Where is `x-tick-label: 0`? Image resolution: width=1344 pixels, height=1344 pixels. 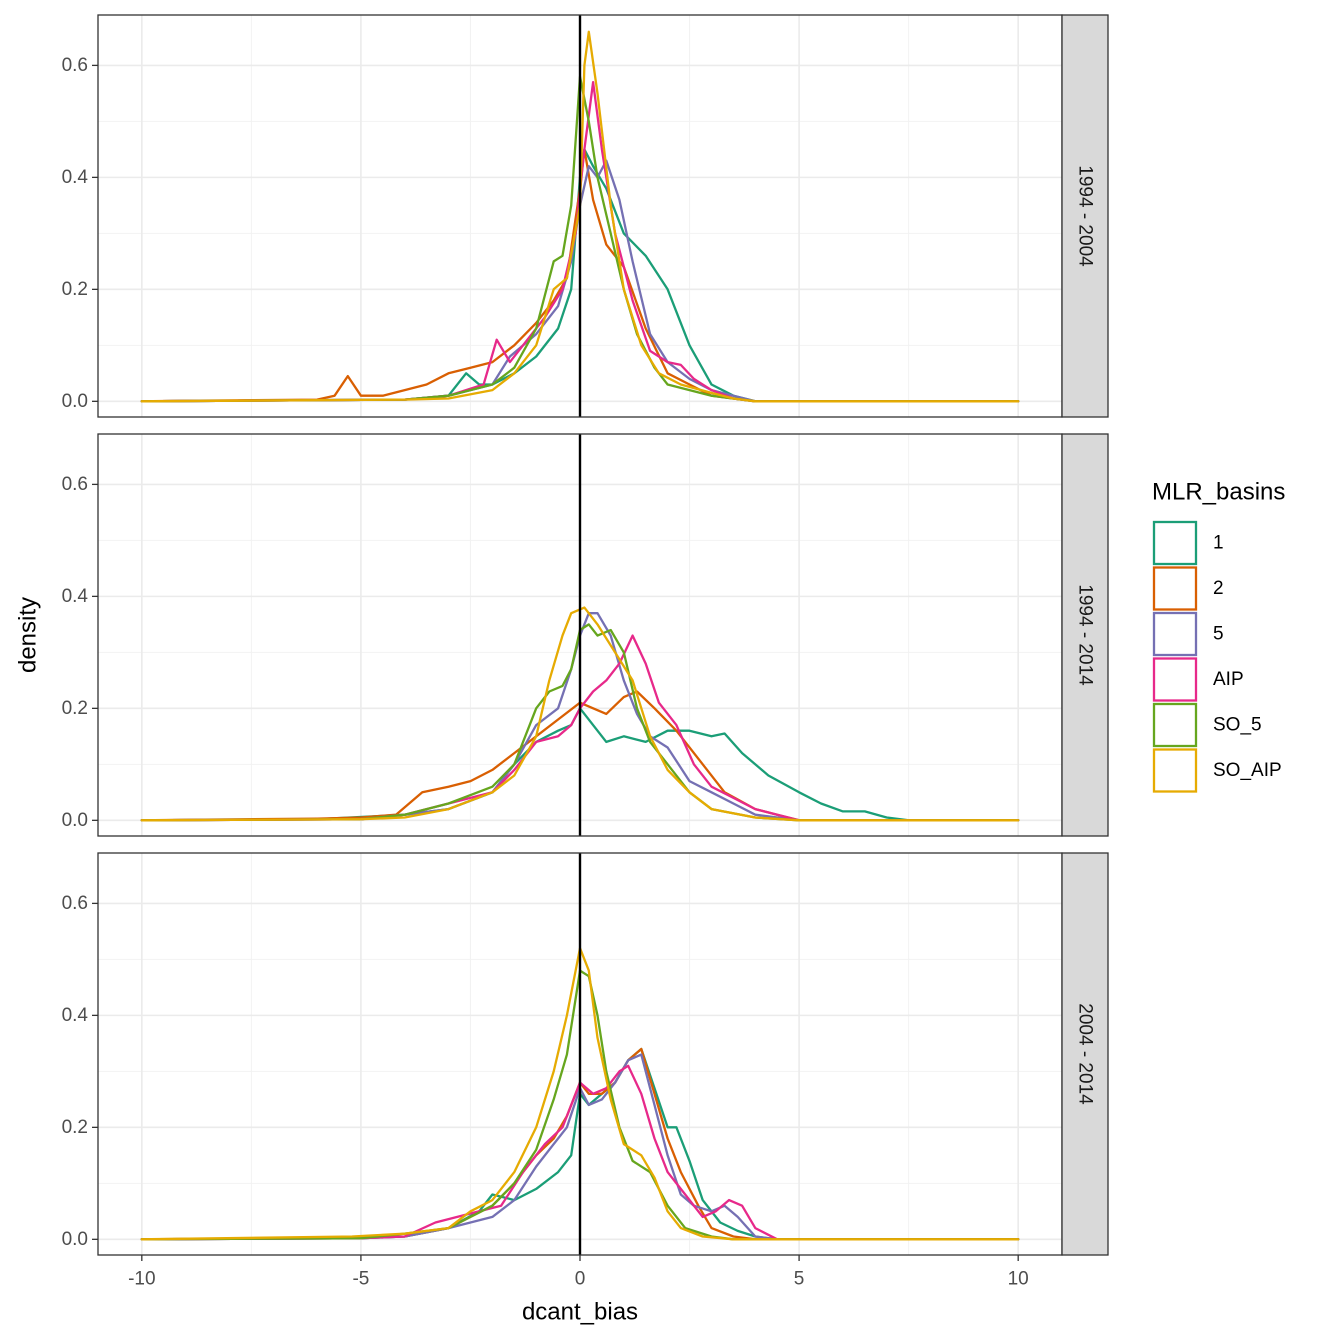
x-tick-label: 0 is located at coordinates (580, 1279).